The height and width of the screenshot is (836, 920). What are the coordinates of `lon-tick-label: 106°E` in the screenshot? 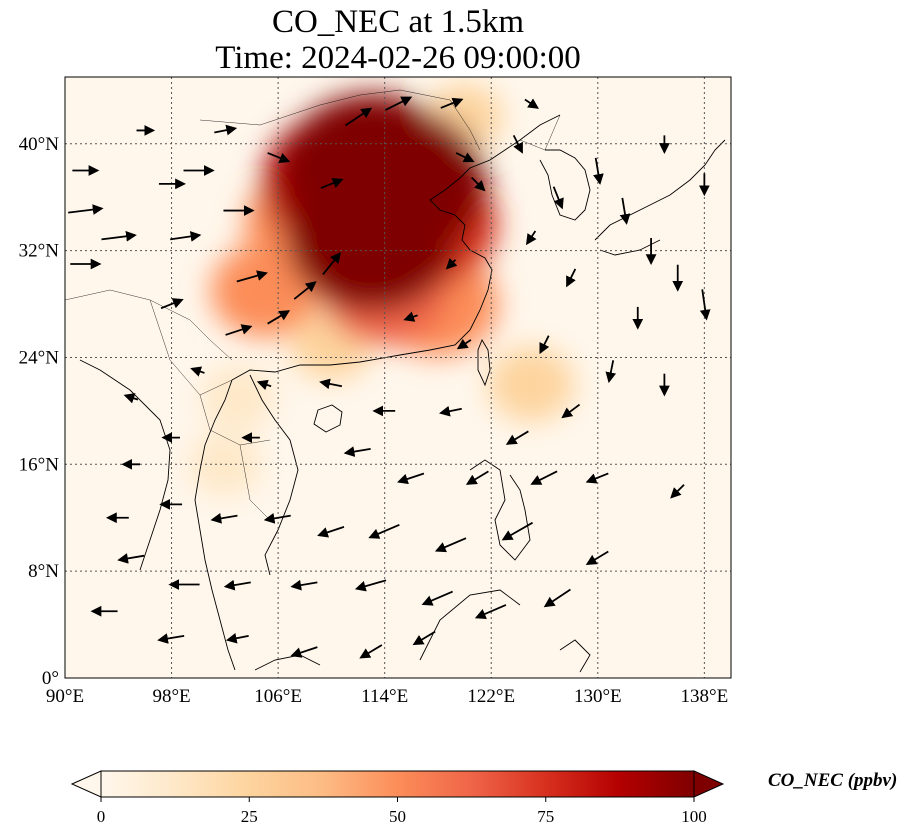 It's located at (278, 696).